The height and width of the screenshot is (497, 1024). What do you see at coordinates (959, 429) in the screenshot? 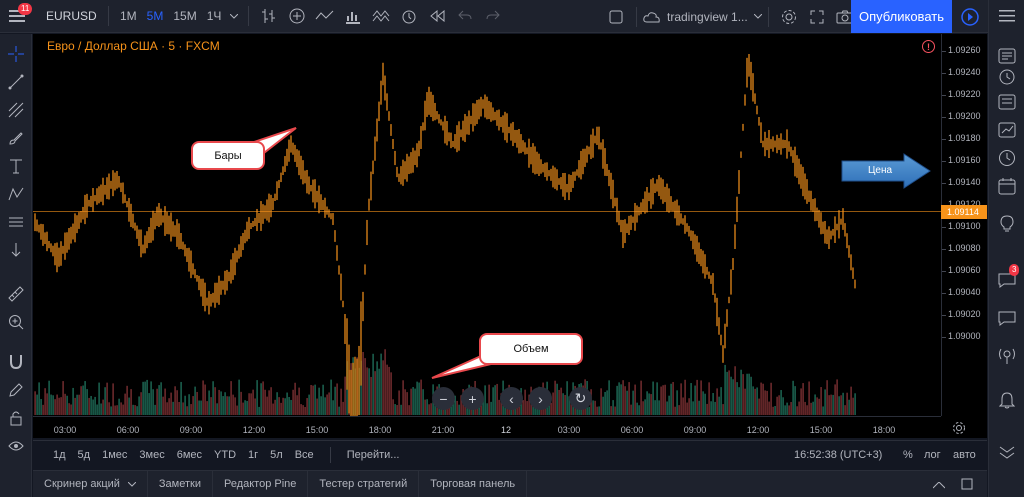
I see `axis-settings-button` at bounding box center [959, 429].